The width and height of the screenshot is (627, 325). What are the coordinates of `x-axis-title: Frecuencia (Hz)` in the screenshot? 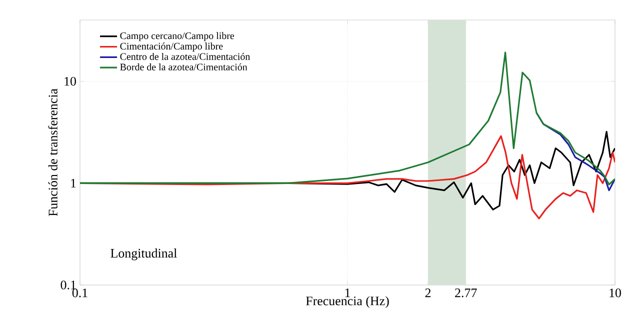 It's located at (347, 302).